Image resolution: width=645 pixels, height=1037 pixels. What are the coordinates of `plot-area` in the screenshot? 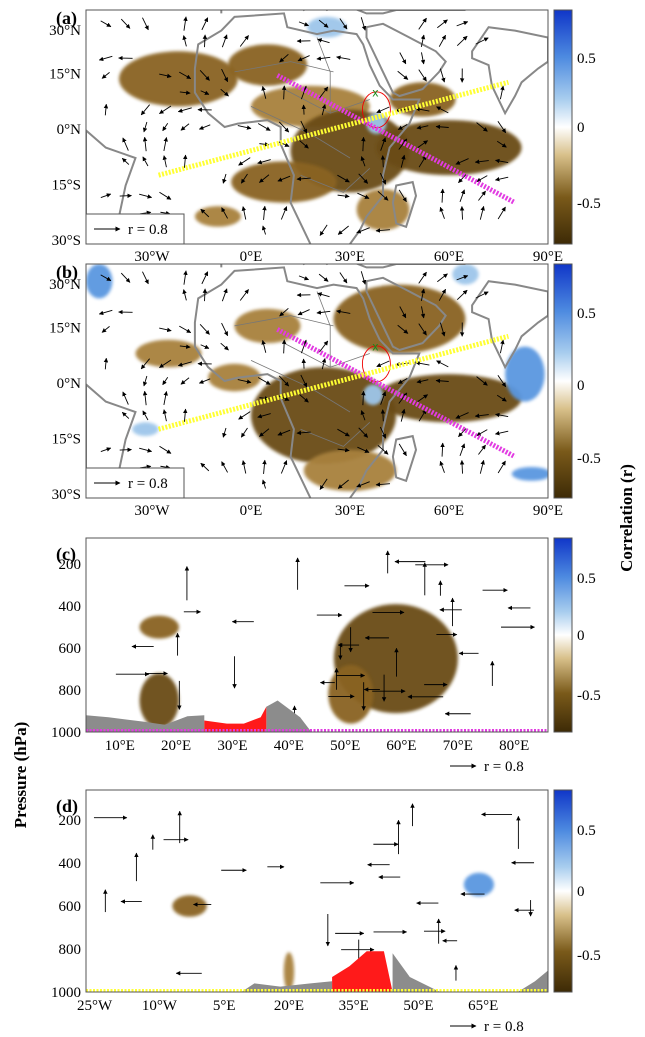 It's located at (317, 891).